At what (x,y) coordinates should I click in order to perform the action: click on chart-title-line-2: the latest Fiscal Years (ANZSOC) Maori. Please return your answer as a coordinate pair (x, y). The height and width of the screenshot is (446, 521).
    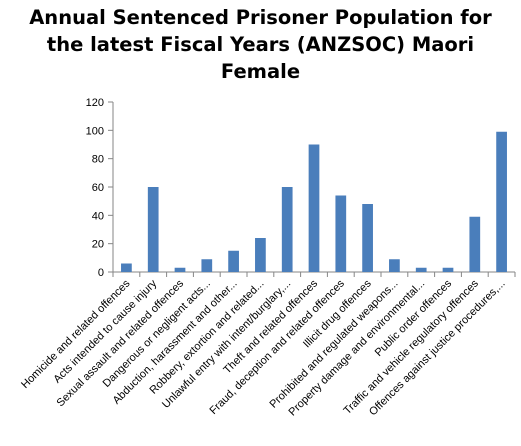
    Looking at the image, I should click on (260, 44).